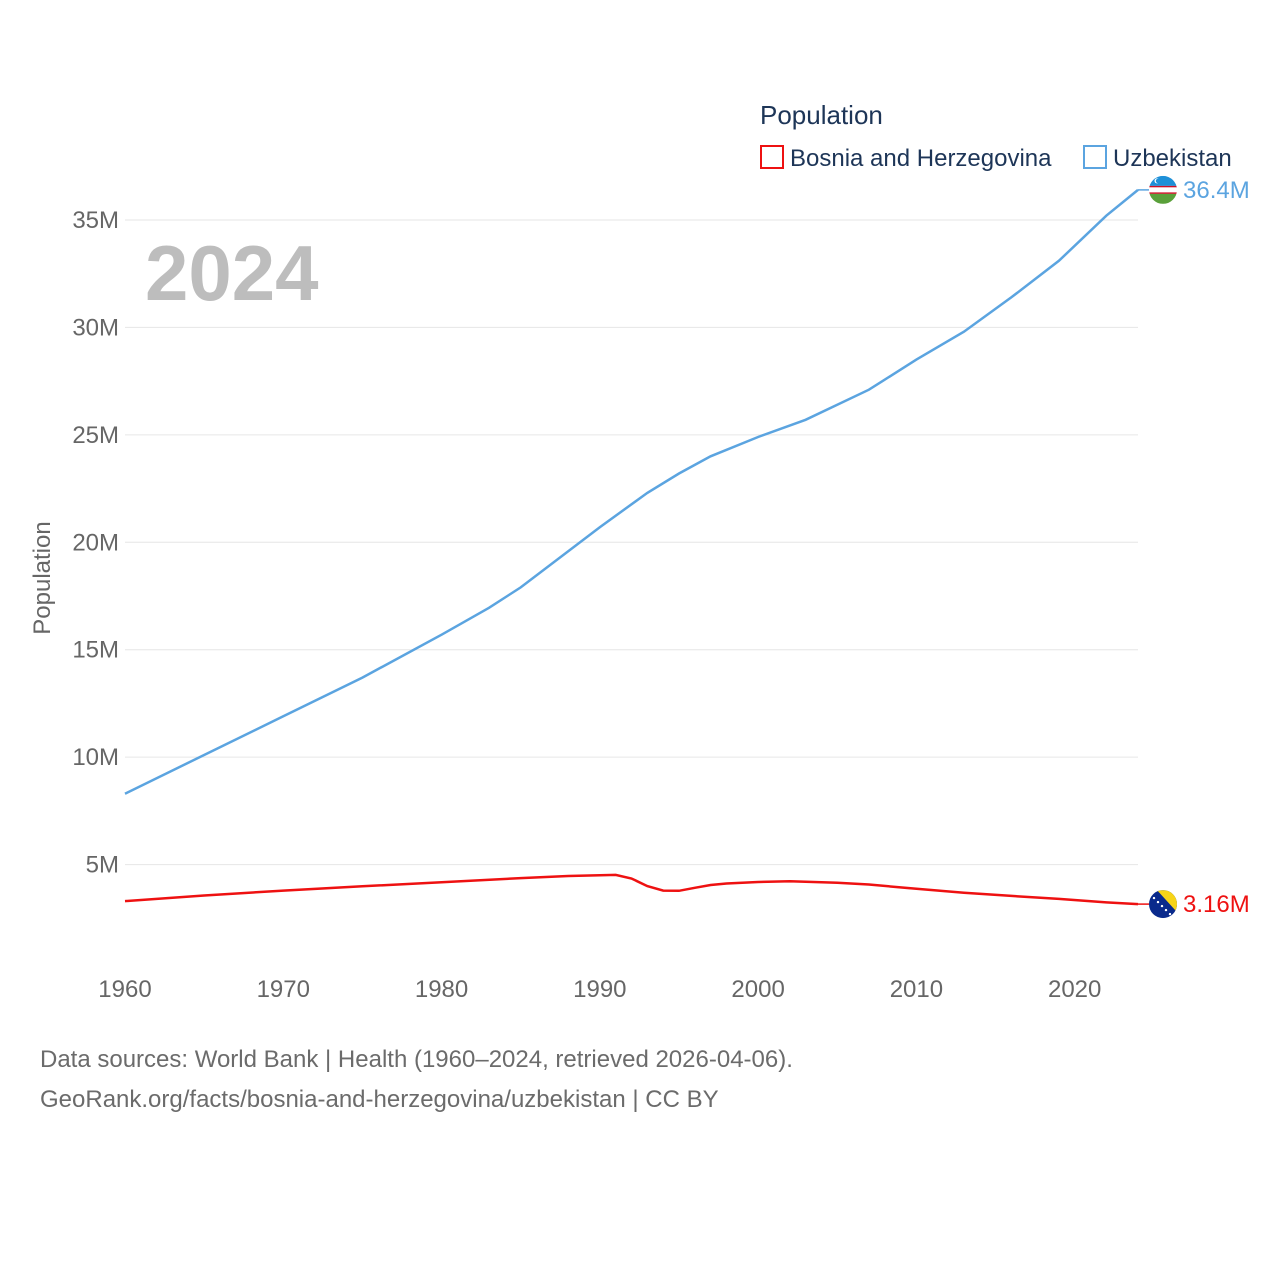 The height and width of the screenshot is (1280, 1280). I want to click on y-tick-label: 30M, so click(95, 327).